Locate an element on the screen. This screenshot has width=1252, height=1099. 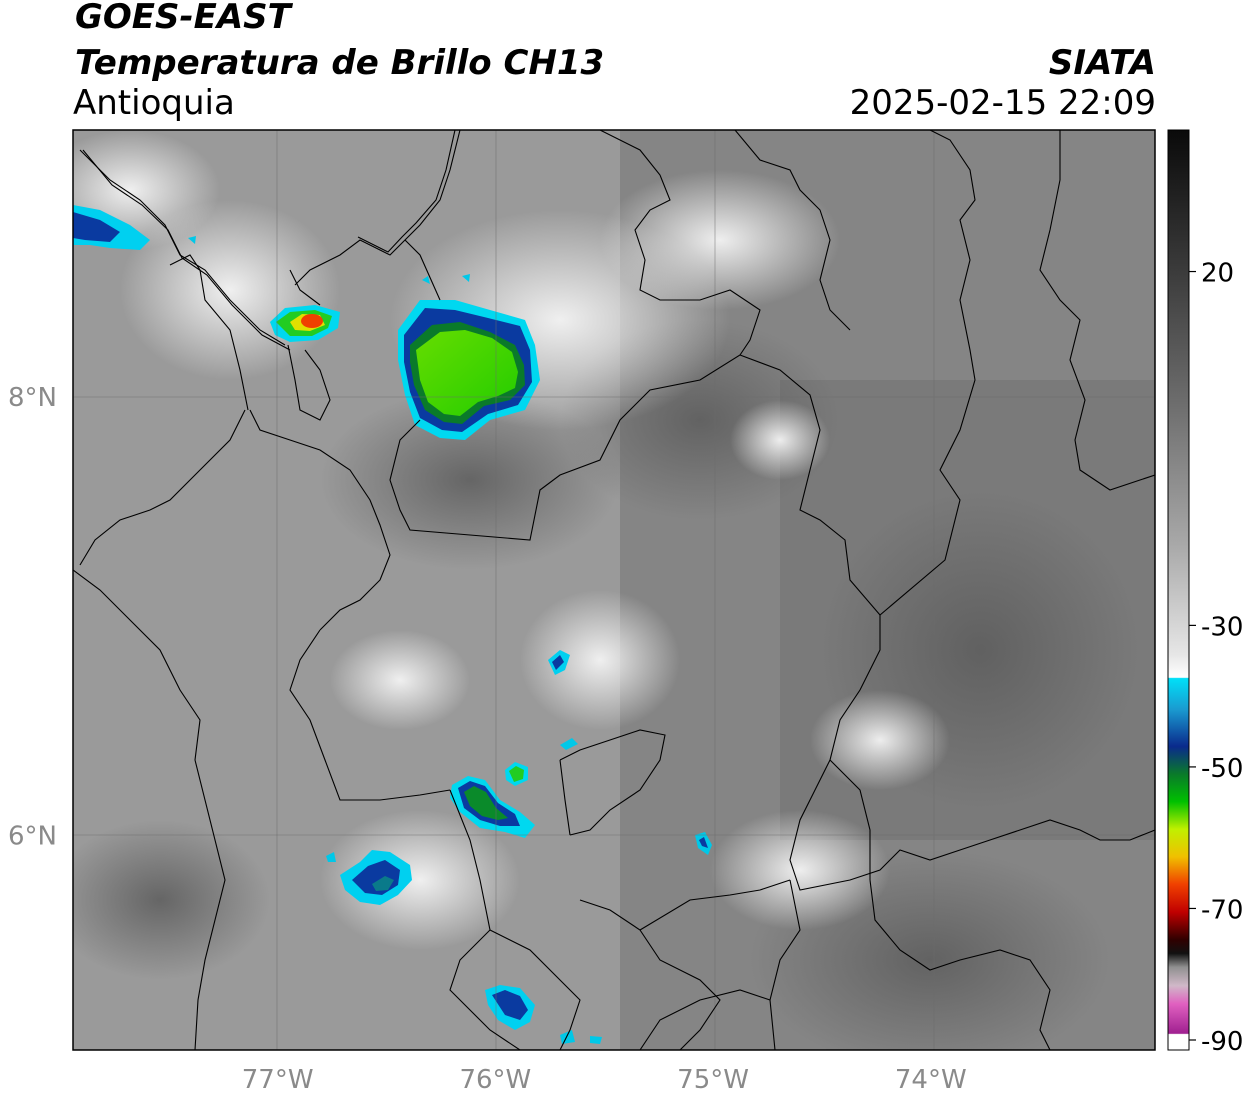
colorbar-tick-label: -90 is located at coordinates (1222, 1042).